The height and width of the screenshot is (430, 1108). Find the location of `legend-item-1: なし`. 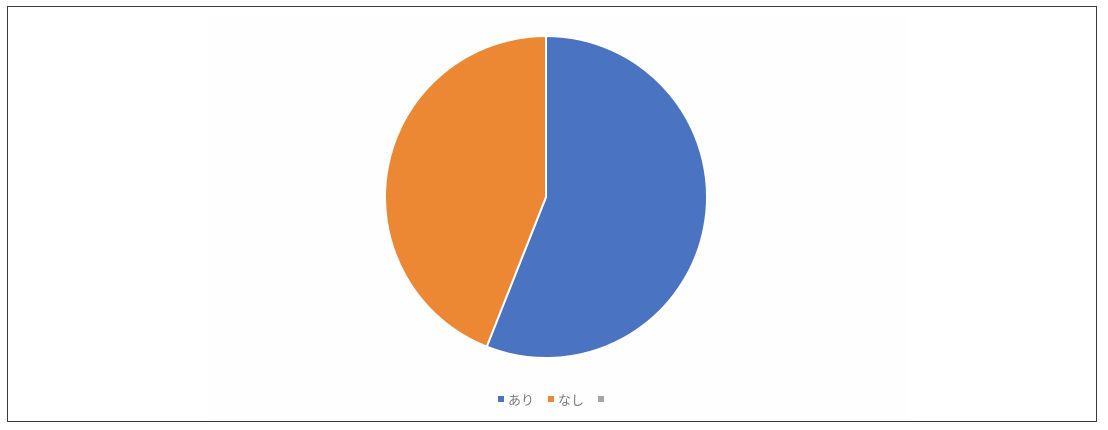

legend-item-1: なし is located at coordinates (566, 399).